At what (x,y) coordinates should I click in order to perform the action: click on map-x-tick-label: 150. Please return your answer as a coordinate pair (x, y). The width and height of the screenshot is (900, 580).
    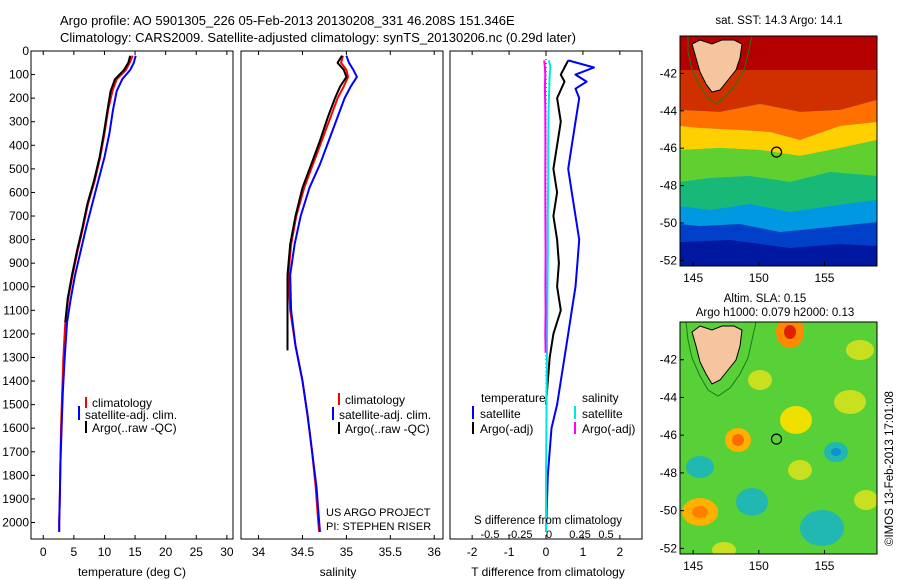
    Looking at the image, I should click on (759, 278).